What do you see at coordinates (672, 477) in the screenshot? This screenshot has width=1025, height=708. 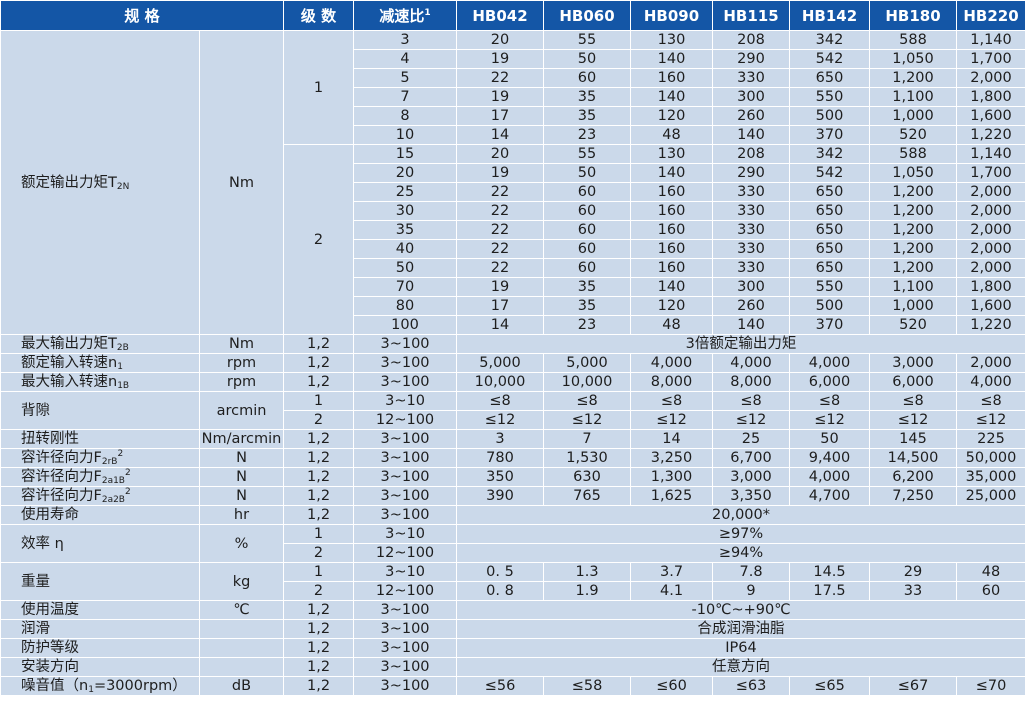 I see `value-cell: 1,300` at bounding box center [672, 477].